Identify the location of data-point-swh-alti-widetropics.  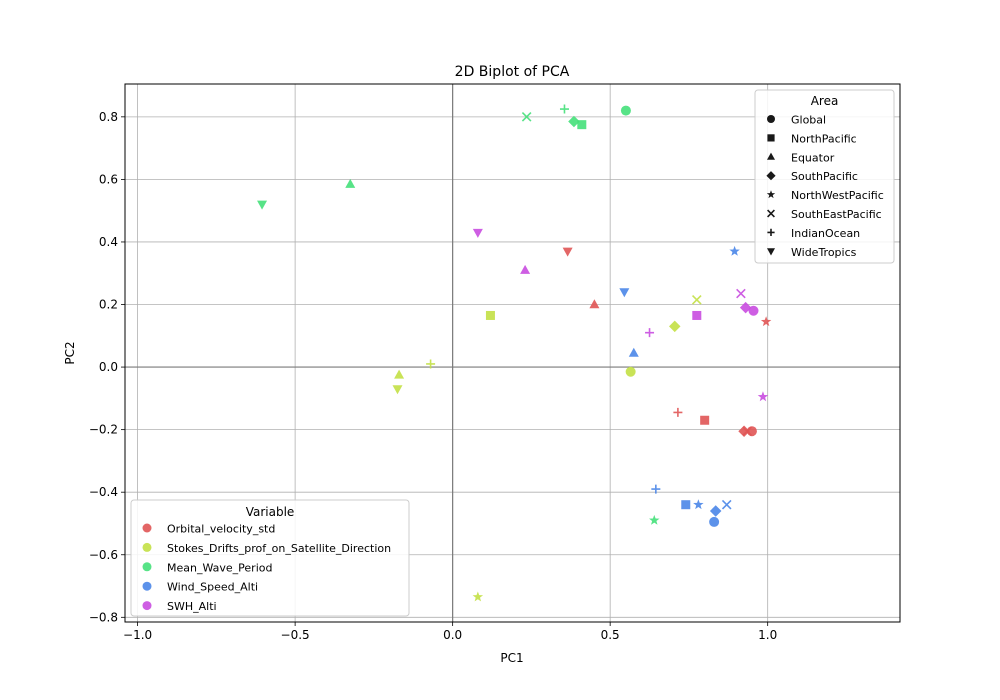
(477, 233).